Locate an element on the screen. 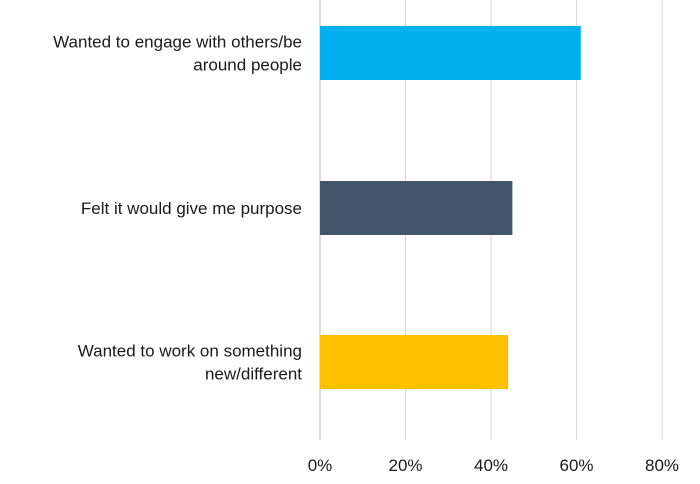 The width and height of the screenshot is (700, 484). x-tick-label: 60% is located at coordinates (576, 465).